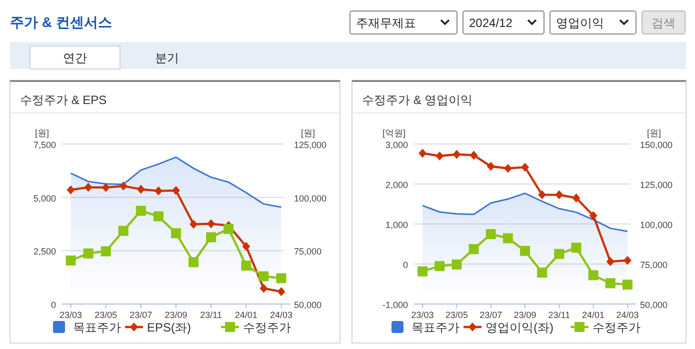  What do you see at coordinates (396, 145) in the screenshot?
I see `y-tick-label: 3,000` at bounding box center [396, 145].